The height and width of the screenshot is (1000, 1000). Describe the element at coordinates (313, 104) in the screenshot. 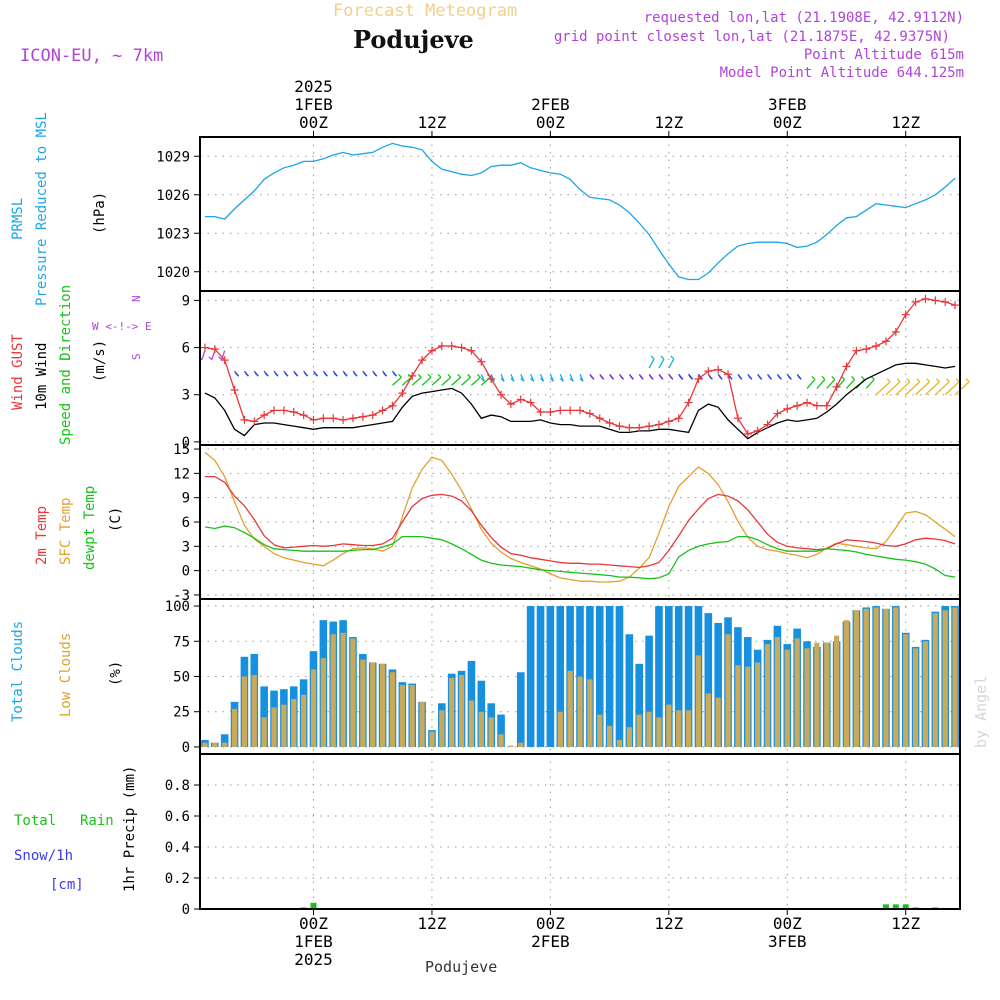

I see `time-label-top: 1FEB` at that location.